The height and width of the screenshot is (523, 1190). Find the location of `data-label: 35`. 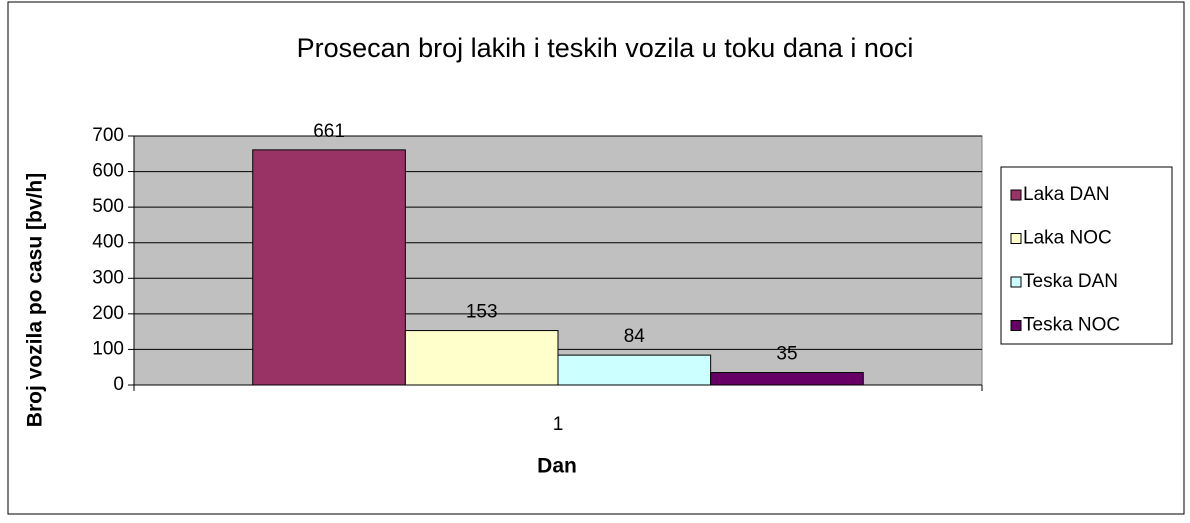

data-label: 35 is located at coordinates (786, 354).